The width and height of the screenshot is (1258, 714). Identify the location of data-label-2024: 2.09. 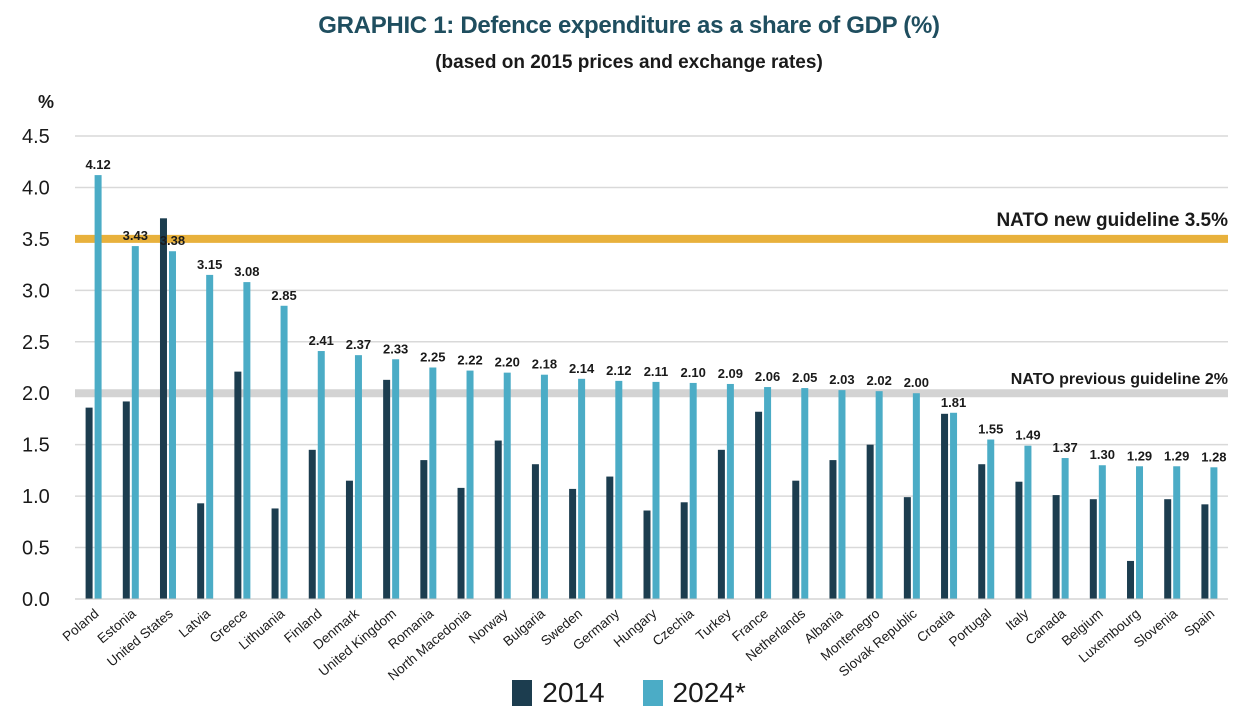
(730, 373).